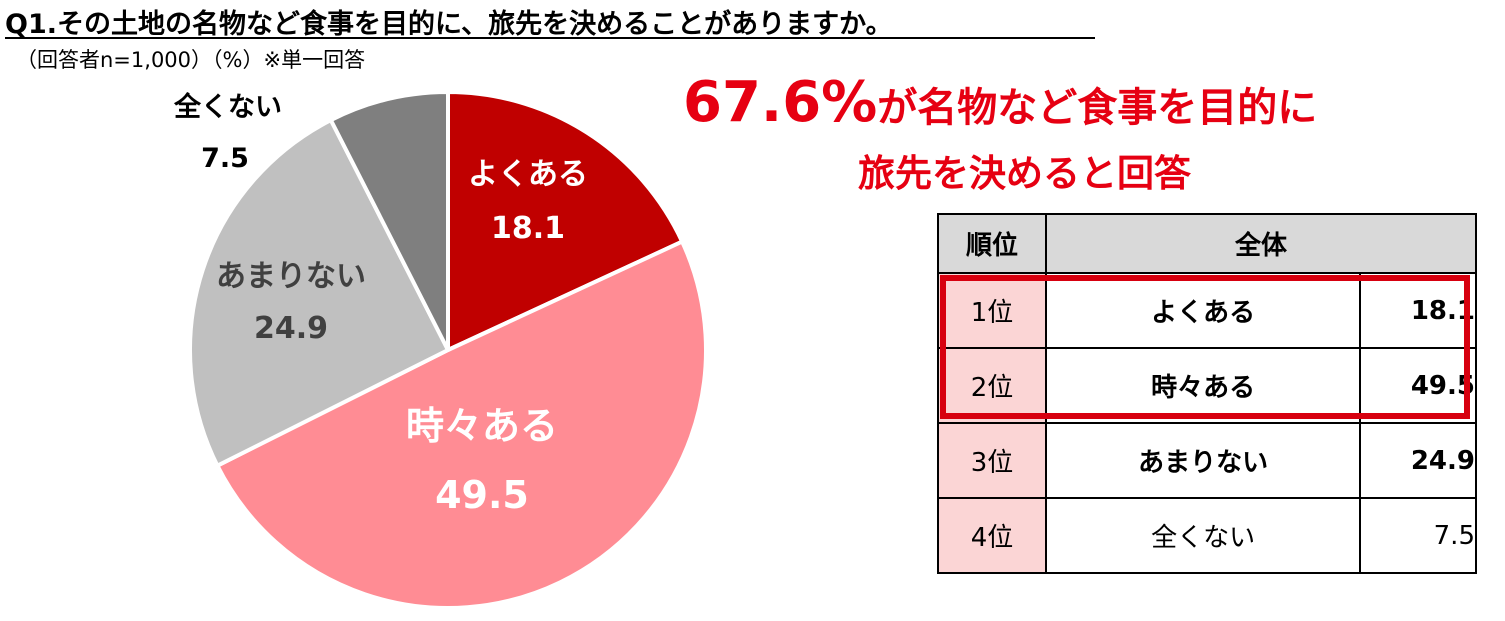 The height and width of the screenshot is (621, 1505). I want to click on answer-label-cell: 全くない, so click(1203, 535).